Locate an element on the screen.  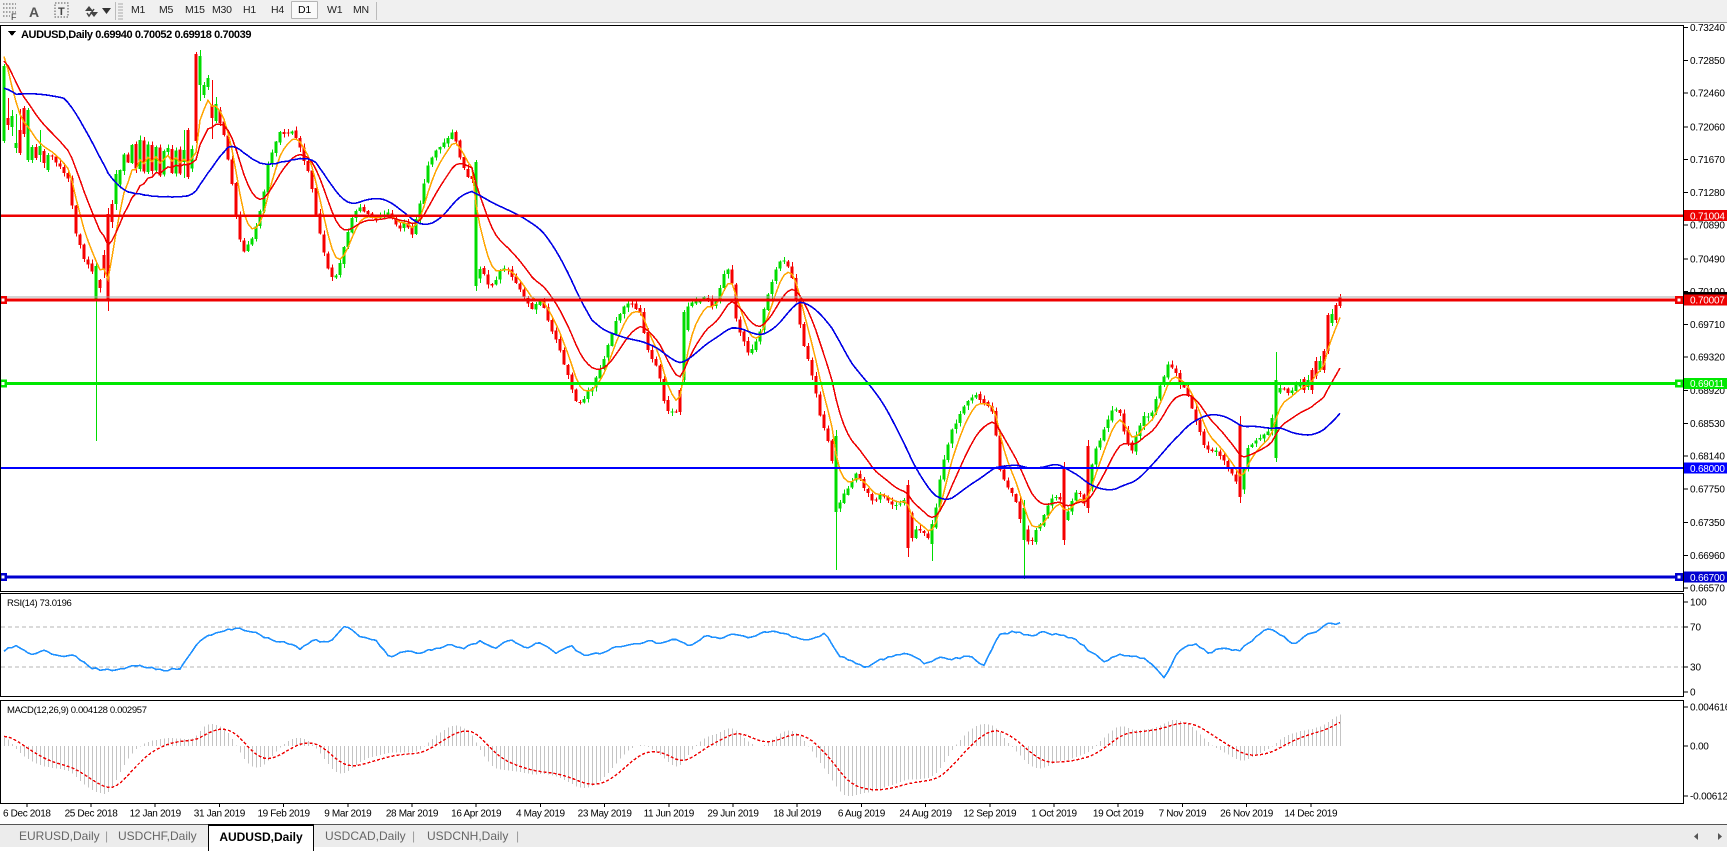
svg-text: 0.69011 is located at coordinates (1707, 384).